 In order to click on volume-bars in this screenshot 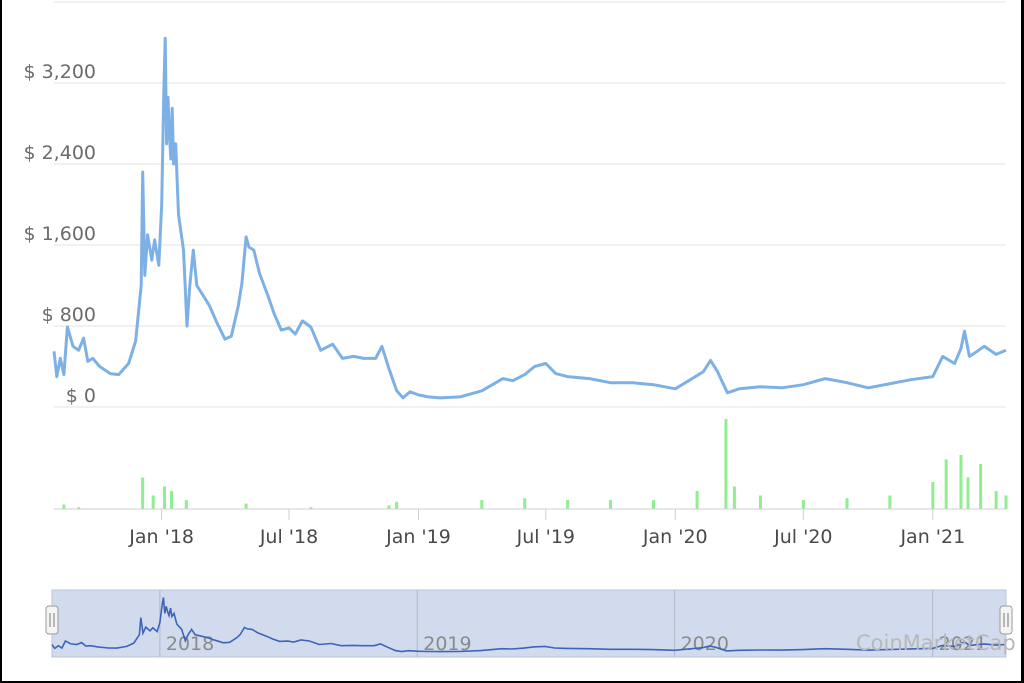, I will do `click(535, 464)`.